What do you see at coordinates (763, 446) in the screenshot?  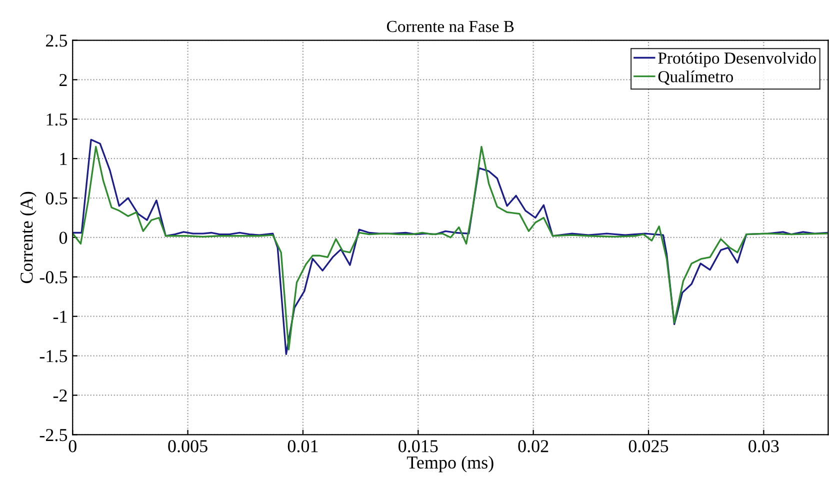 I see `x-tick-label: 0.03` at bounding box center [763, 446].